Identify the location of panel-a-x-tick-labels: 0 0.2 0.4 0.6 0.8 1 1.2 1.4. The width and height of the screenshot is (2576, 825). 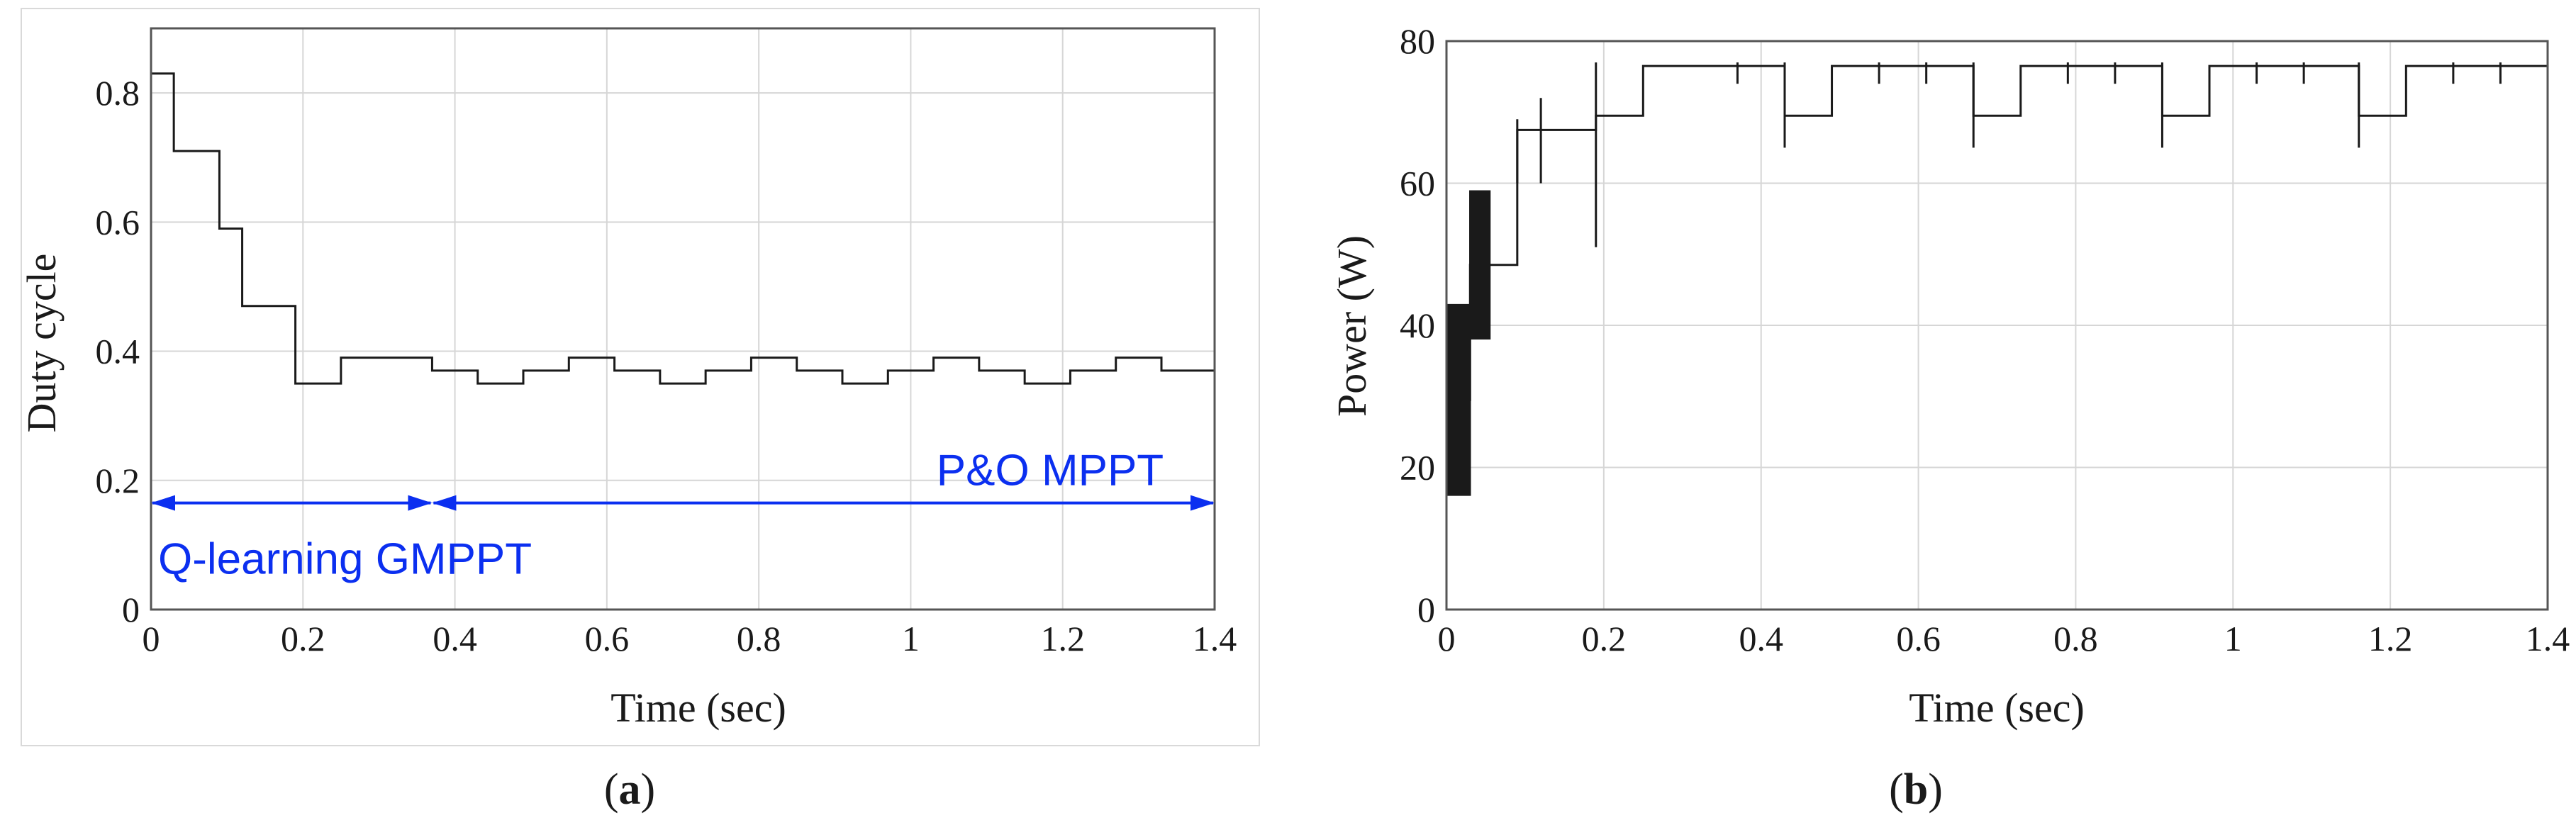
(690, 638).